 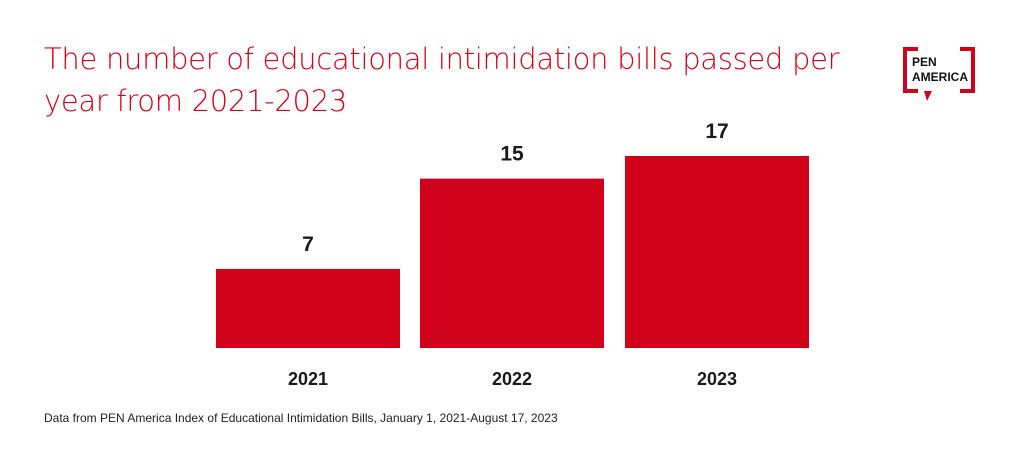 What do you see at coordinates (308, 308) in the screenshot?
I see `bar-2021` at bounding box center [308, 308].